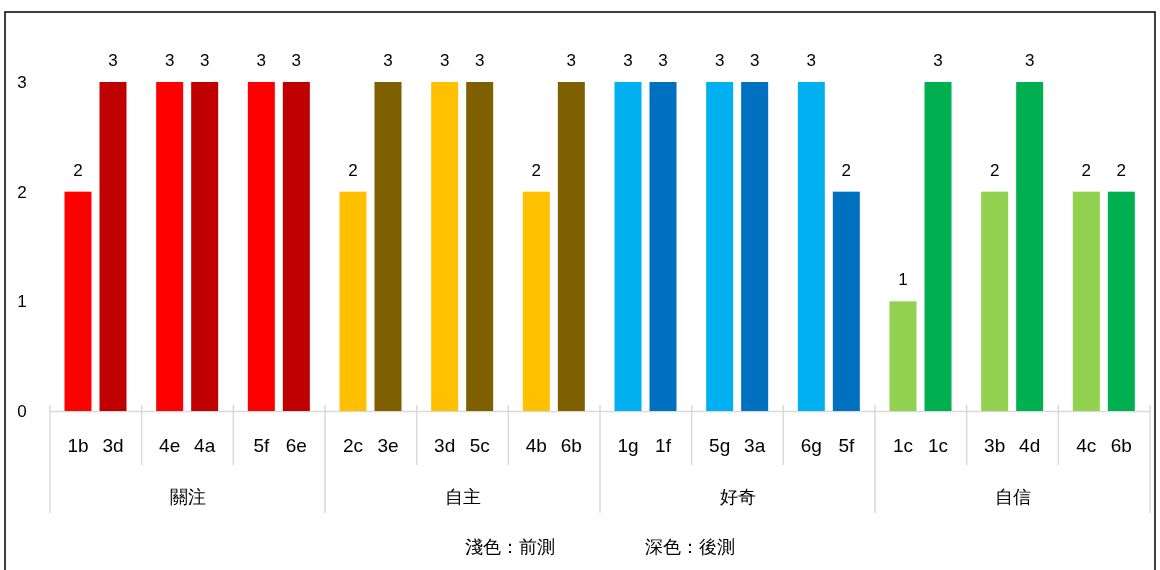  What do you see at coordinates (205, 445) in the screenshot?
I see `x-tick-label: 4a` at bounding box center [205, 445].